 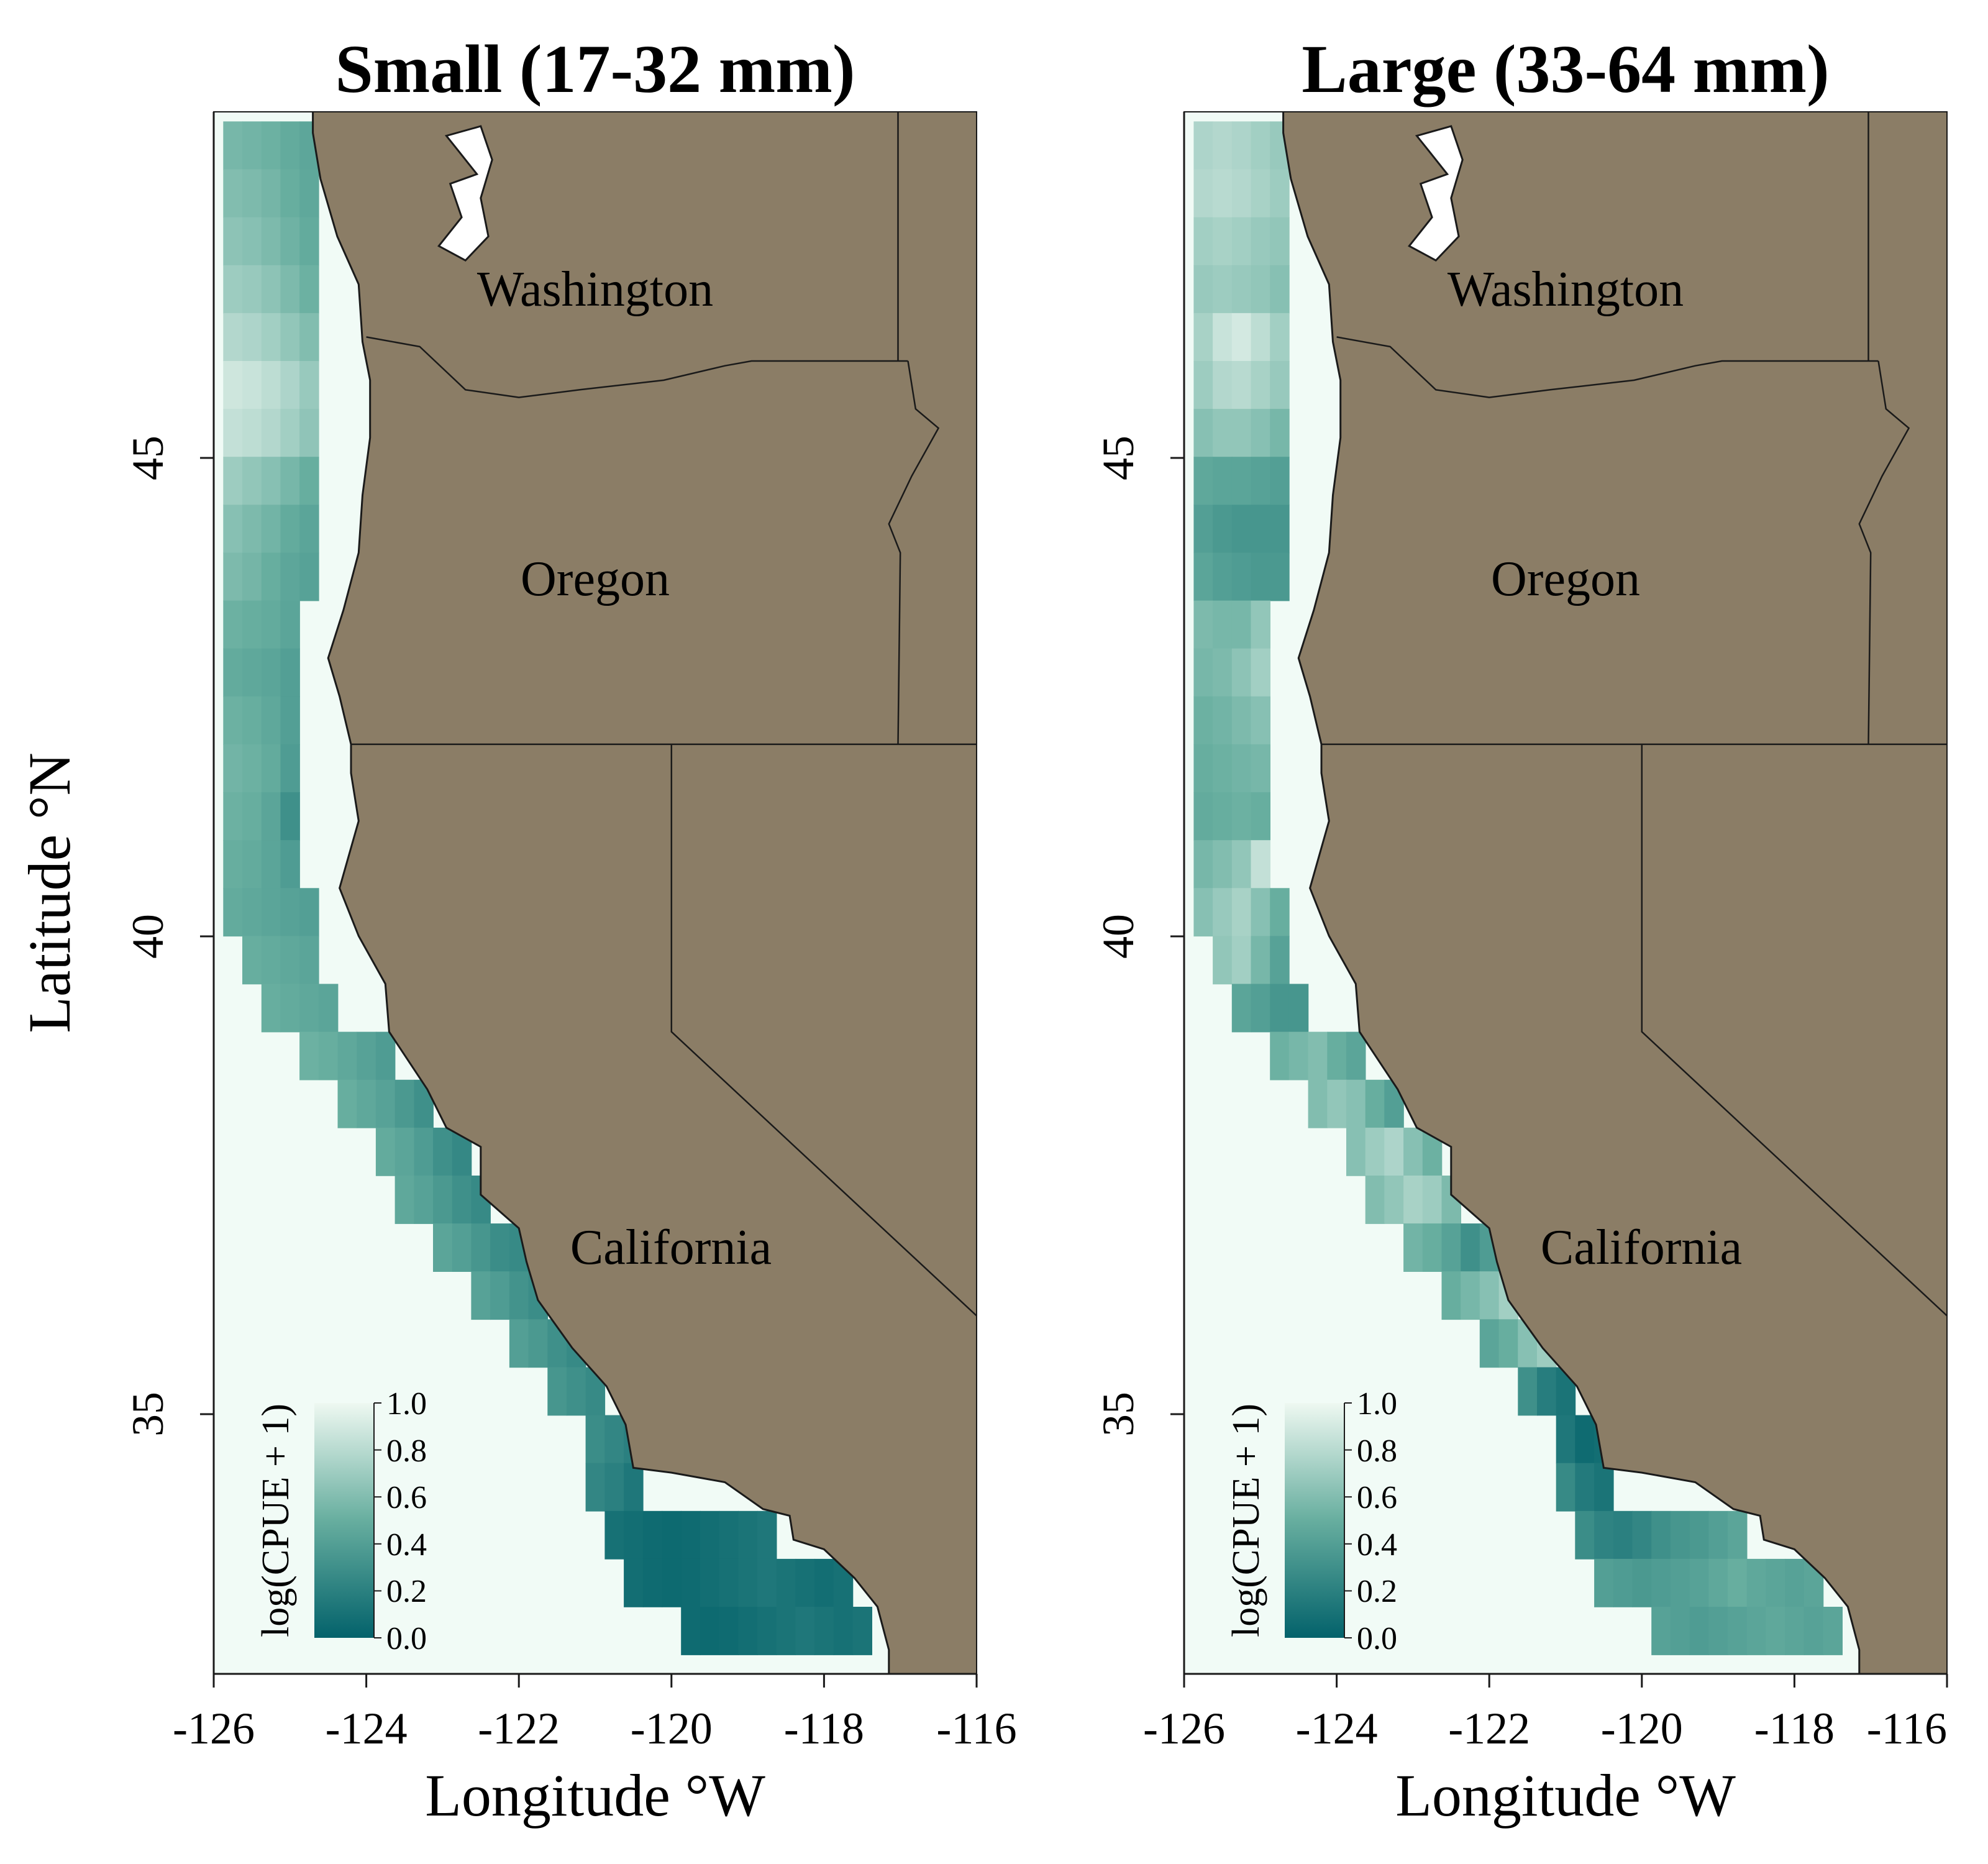 What do you see at coordinates (1565, 579) in the screenshot?
I see `state-label-oregon: Oregon` at bounding box center [1565, 579].